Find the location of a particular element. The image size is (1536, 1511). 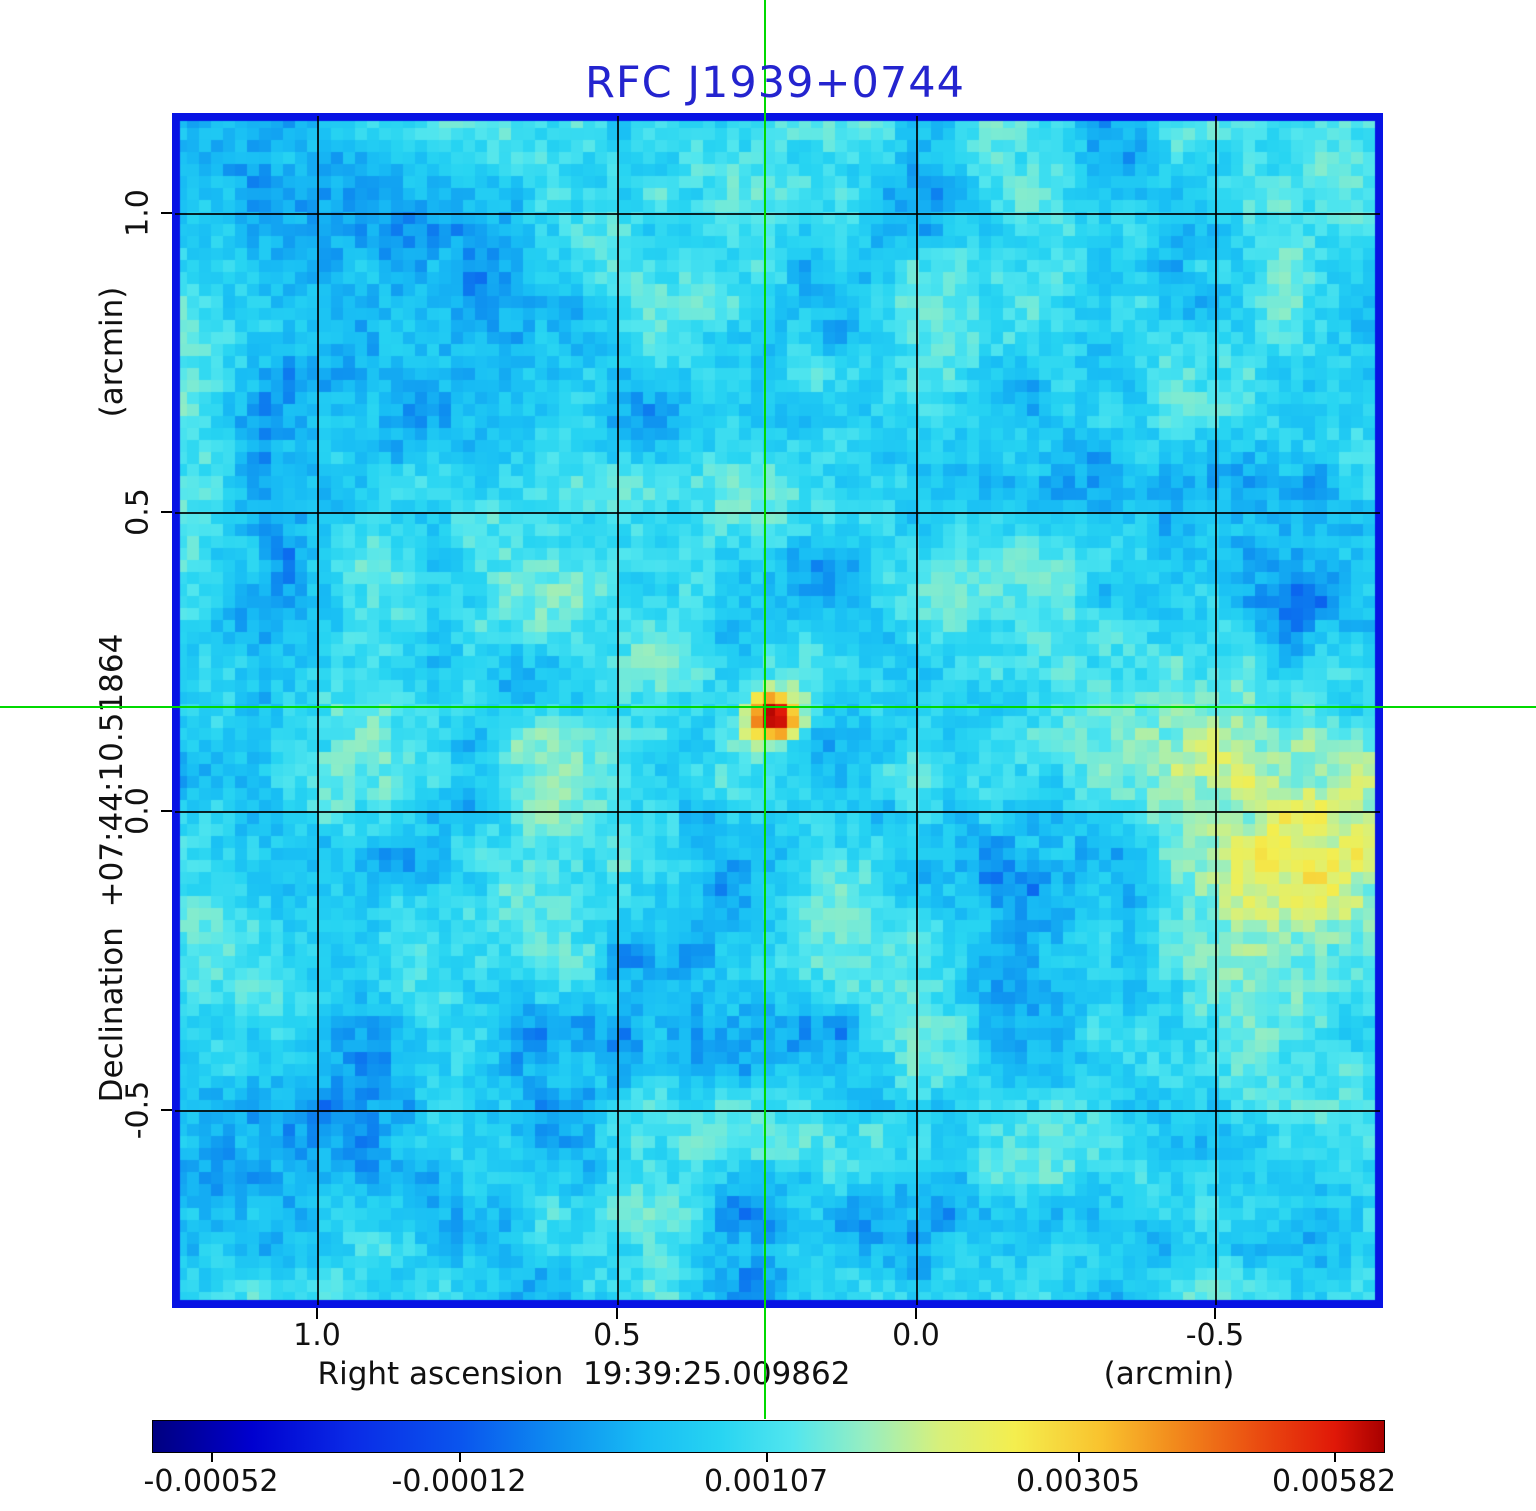

y-tick-label: 1.0 is located at coordinates (138, 213).